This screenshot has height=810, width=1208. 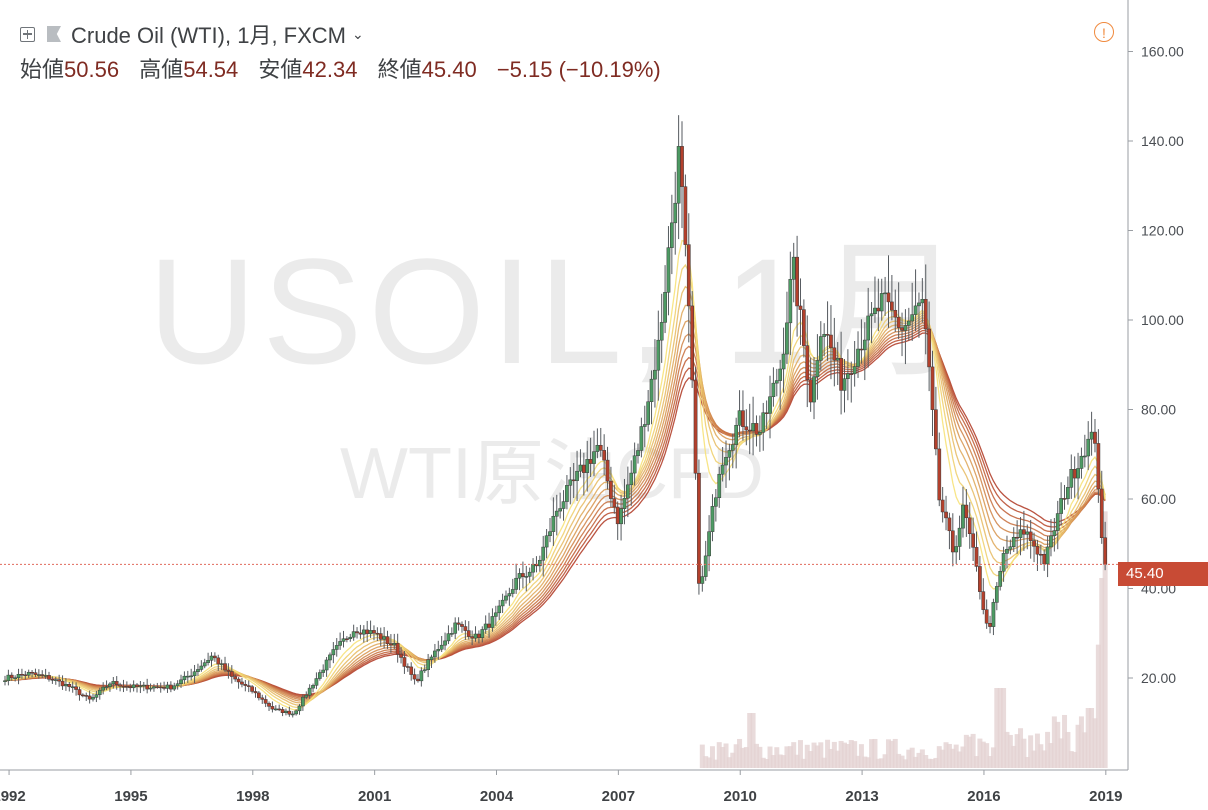 What do you see at coordinates (358, 33) in the screenshot?
I see `chevron-down-icon: ⌄` at bounding box center [358, 33].